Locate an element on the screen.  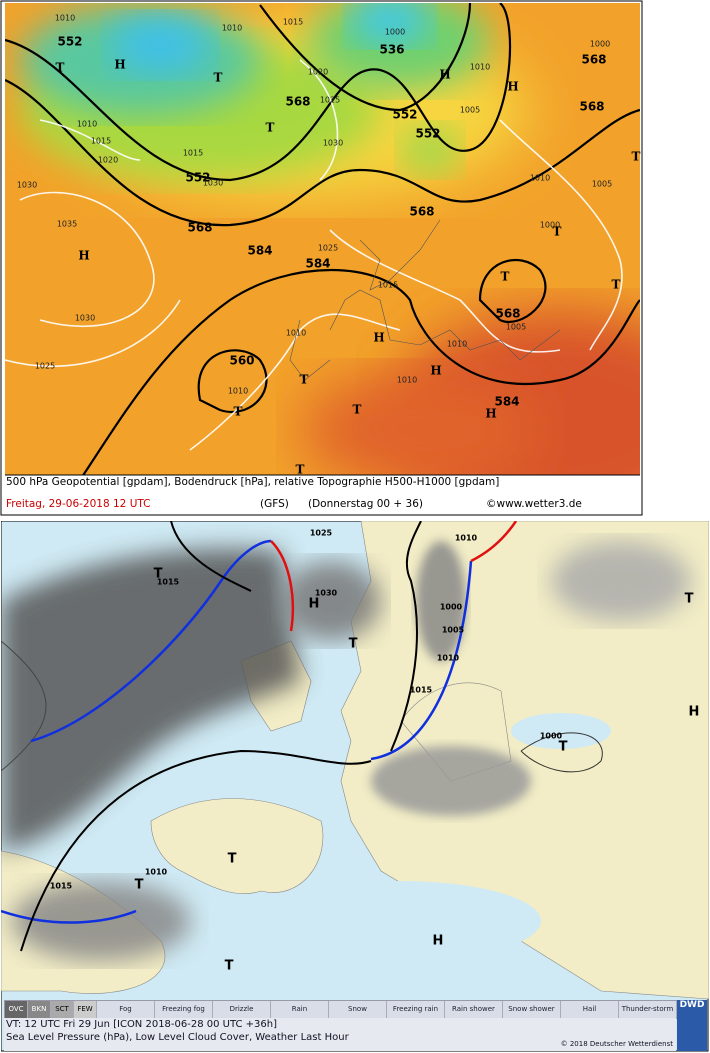
map-label: 536 is located at coordinates (391, 50).